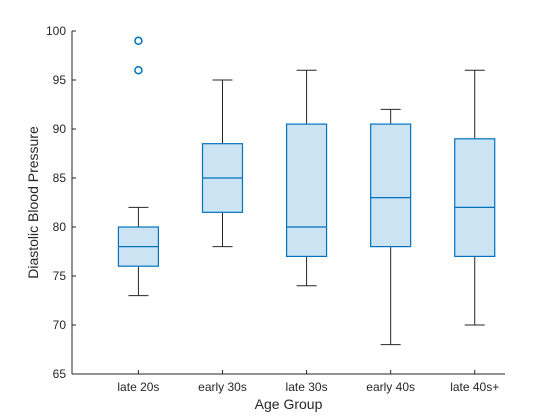 The image size is (560, 420). Describe the element at coordinates (33, 202) in the screenshot. I see `y-axis-label: Diastolic Blood Pressure` at that location.